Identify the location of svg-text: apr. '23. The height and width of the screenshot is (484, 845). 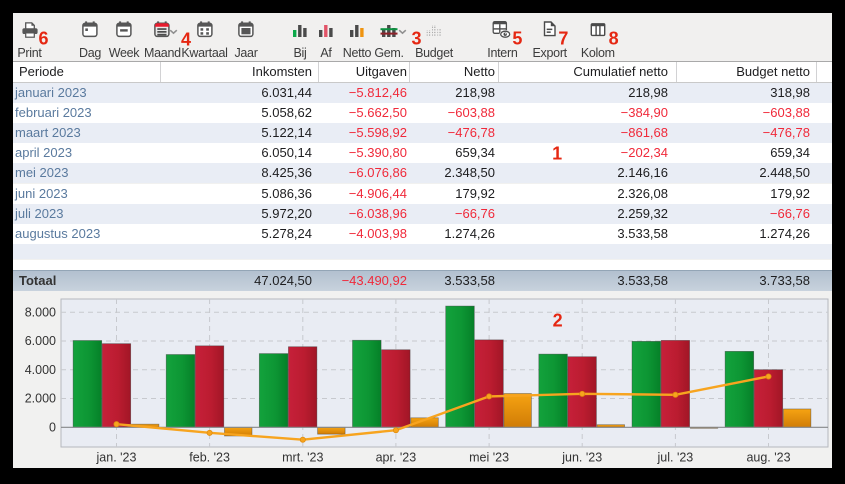
(396, 458).